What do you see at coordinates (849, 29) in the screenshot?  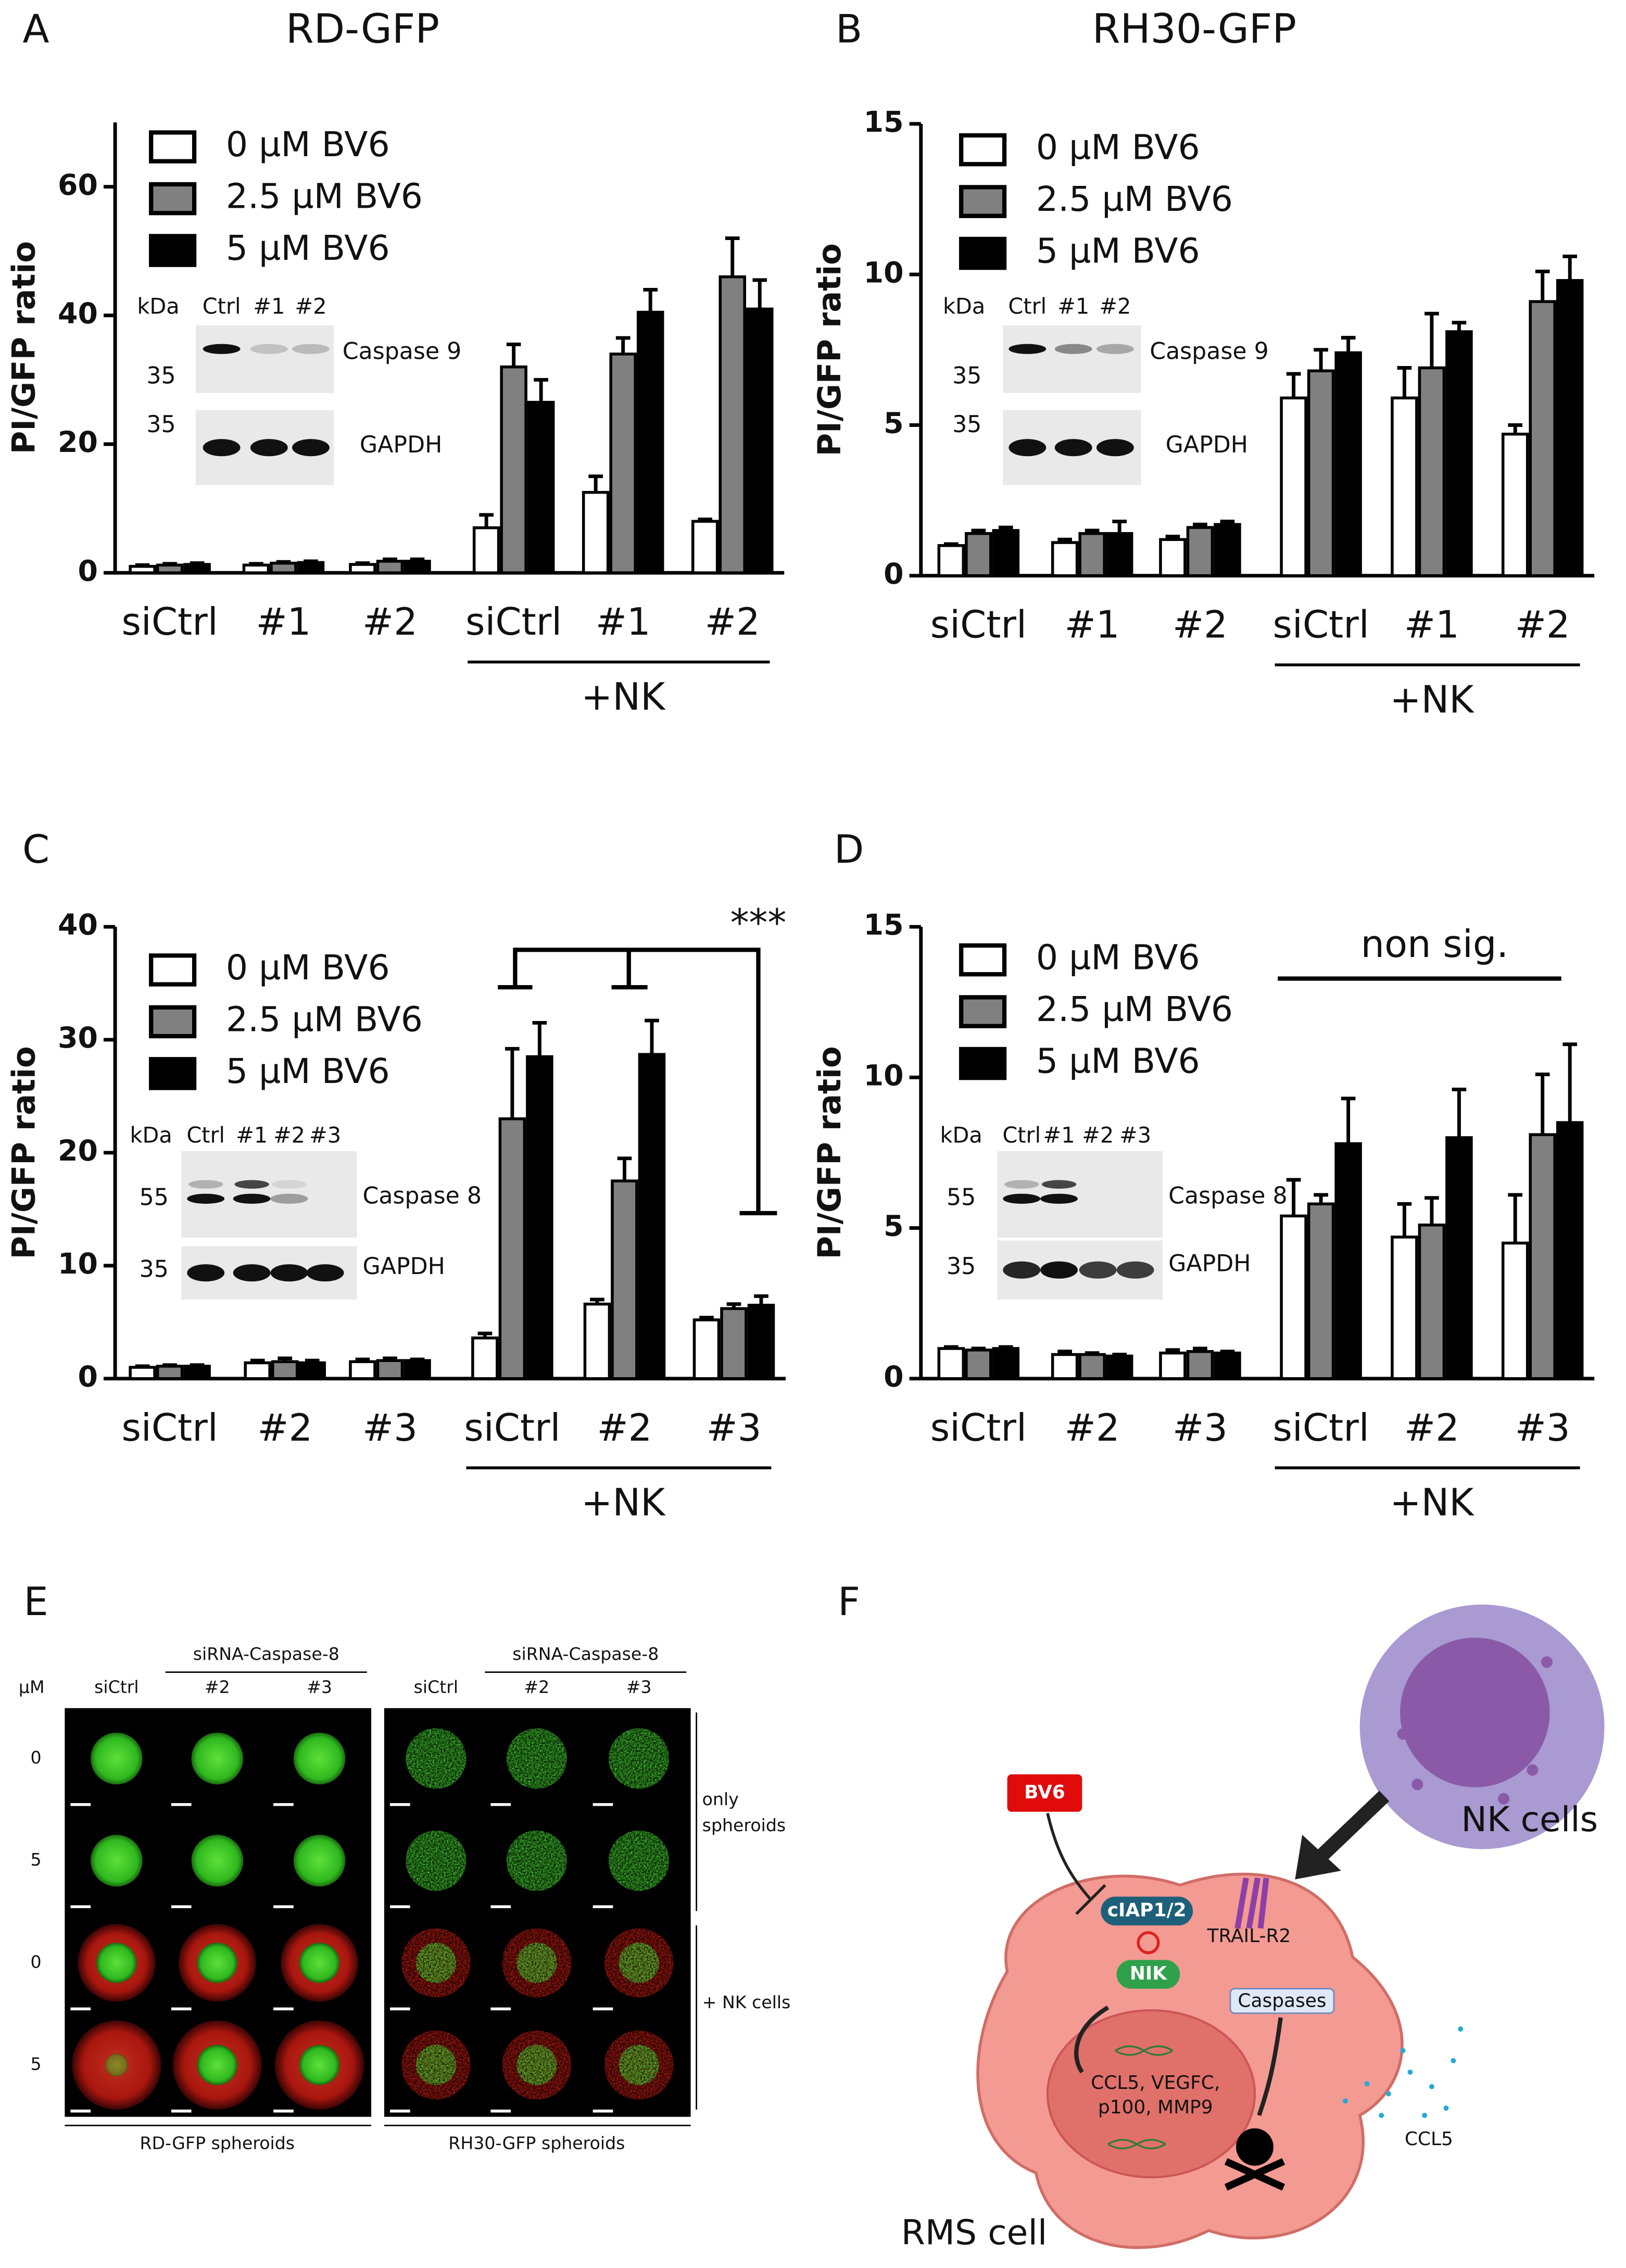 I see `panel-letter: B` at bounding box center [849, 29].